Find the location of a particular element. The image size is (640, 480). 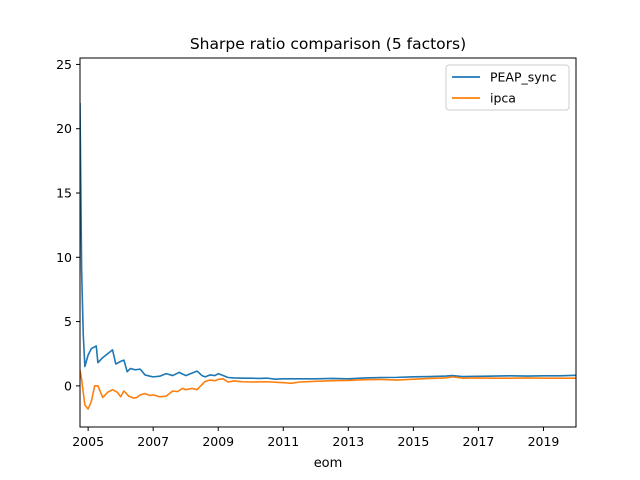

x-axis-label: eom is located at coordinates (328, 463).